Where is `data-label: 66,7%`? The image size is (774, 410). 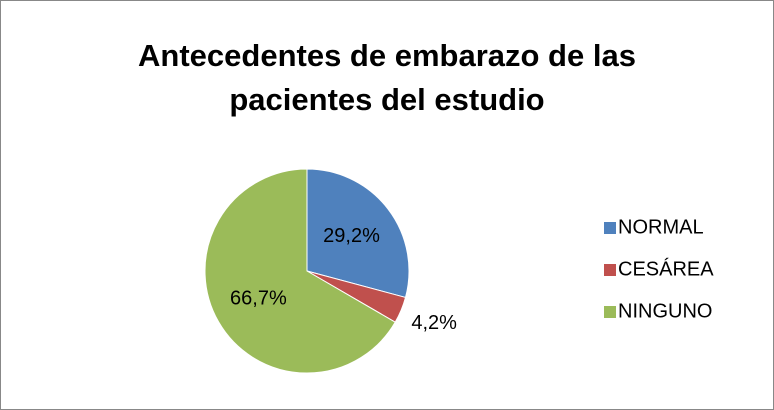
data-label: 66,7% is located at coordinates (258, 298).